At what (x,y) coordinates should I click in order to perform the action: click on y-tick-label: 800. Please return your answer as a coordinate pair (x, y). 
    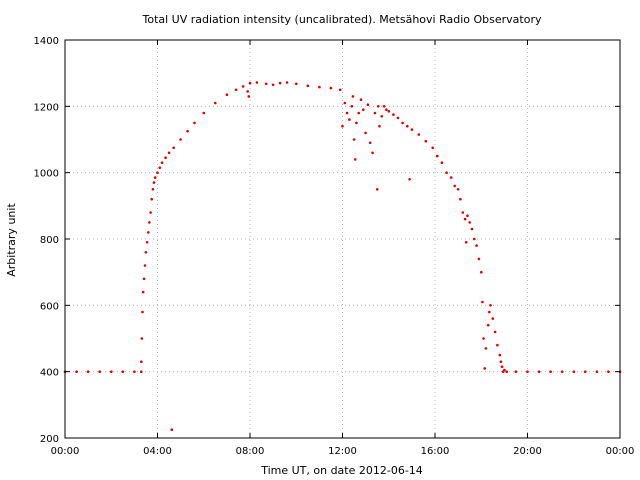
    Looking at the image, I should click on (49, 240).